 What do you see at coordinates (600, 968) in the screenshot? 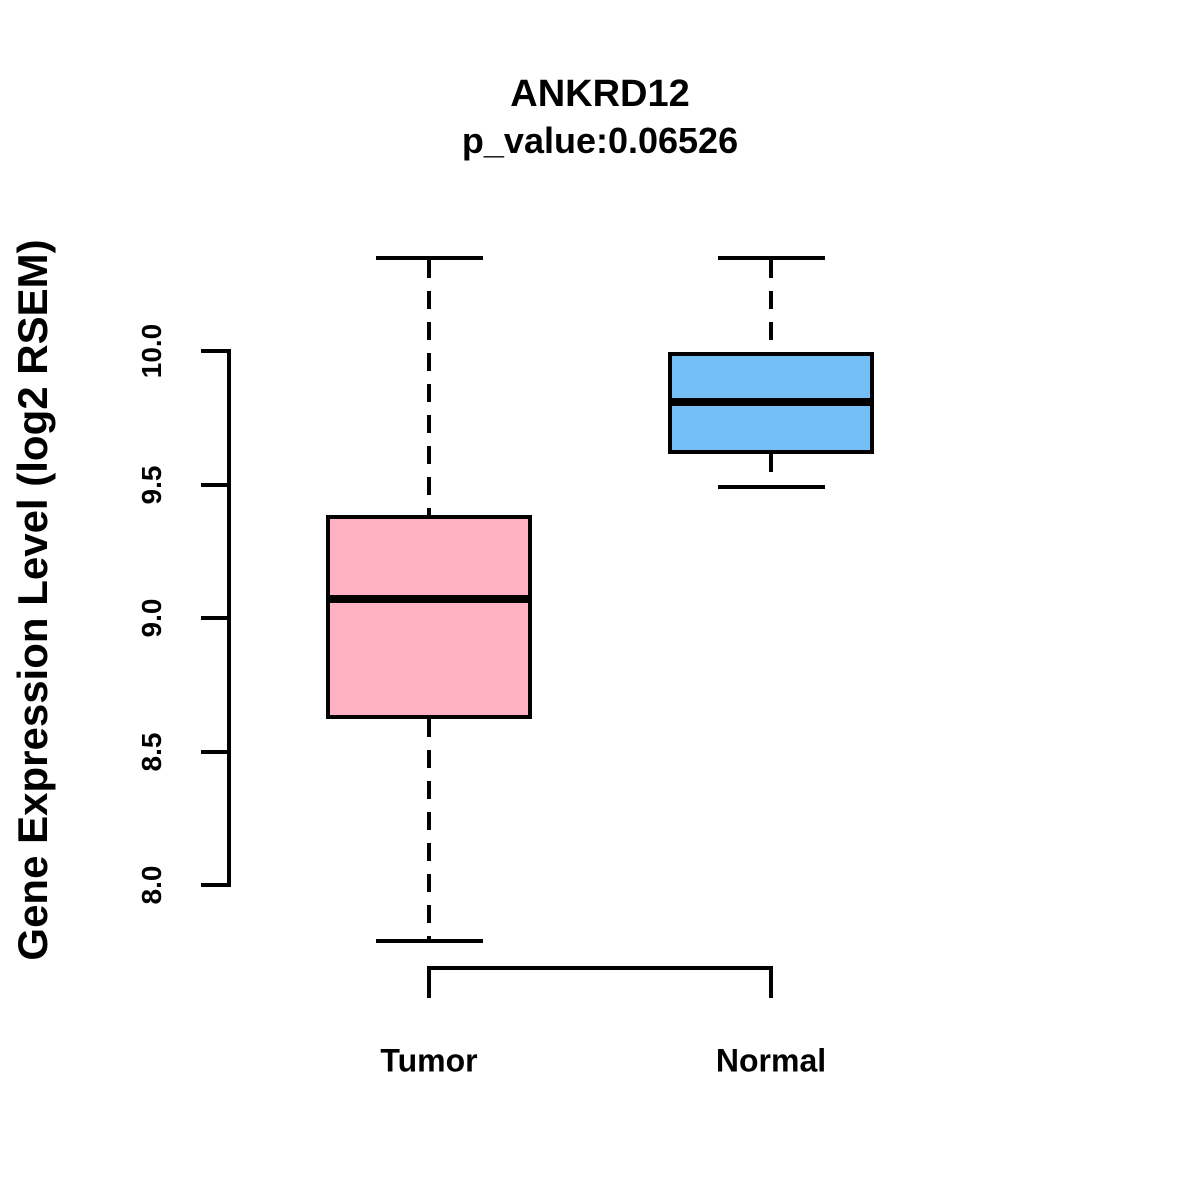
I see `x-axis-line` at bounding box center [600, 968].